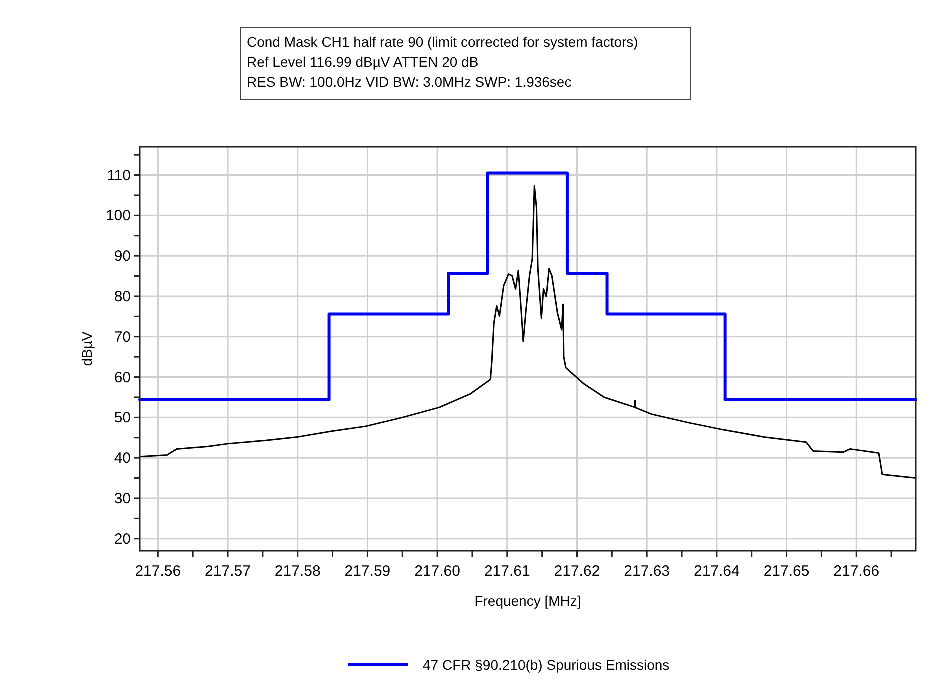  I want to click on x-tick-label: 217.59, so click(367, 571).